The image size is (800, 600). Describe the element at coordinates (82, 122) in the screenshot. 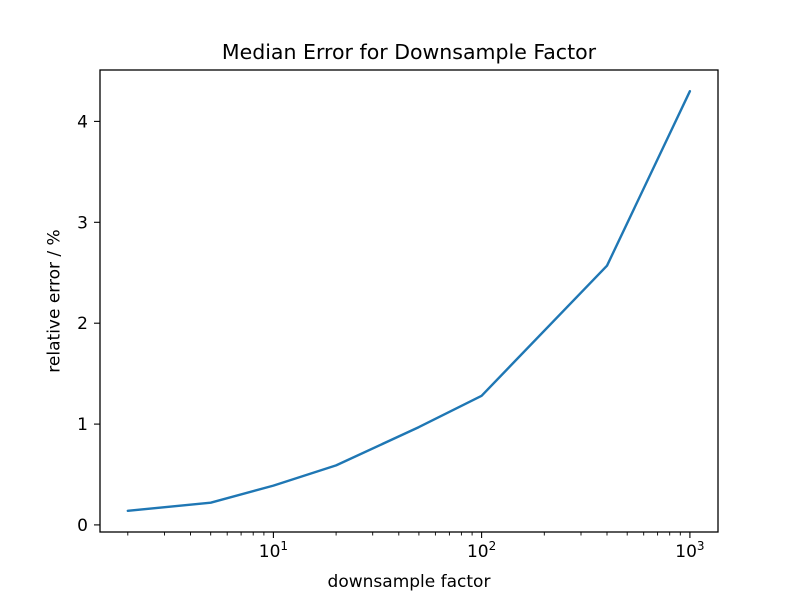

I see `y-tick-label: 4` at that location.